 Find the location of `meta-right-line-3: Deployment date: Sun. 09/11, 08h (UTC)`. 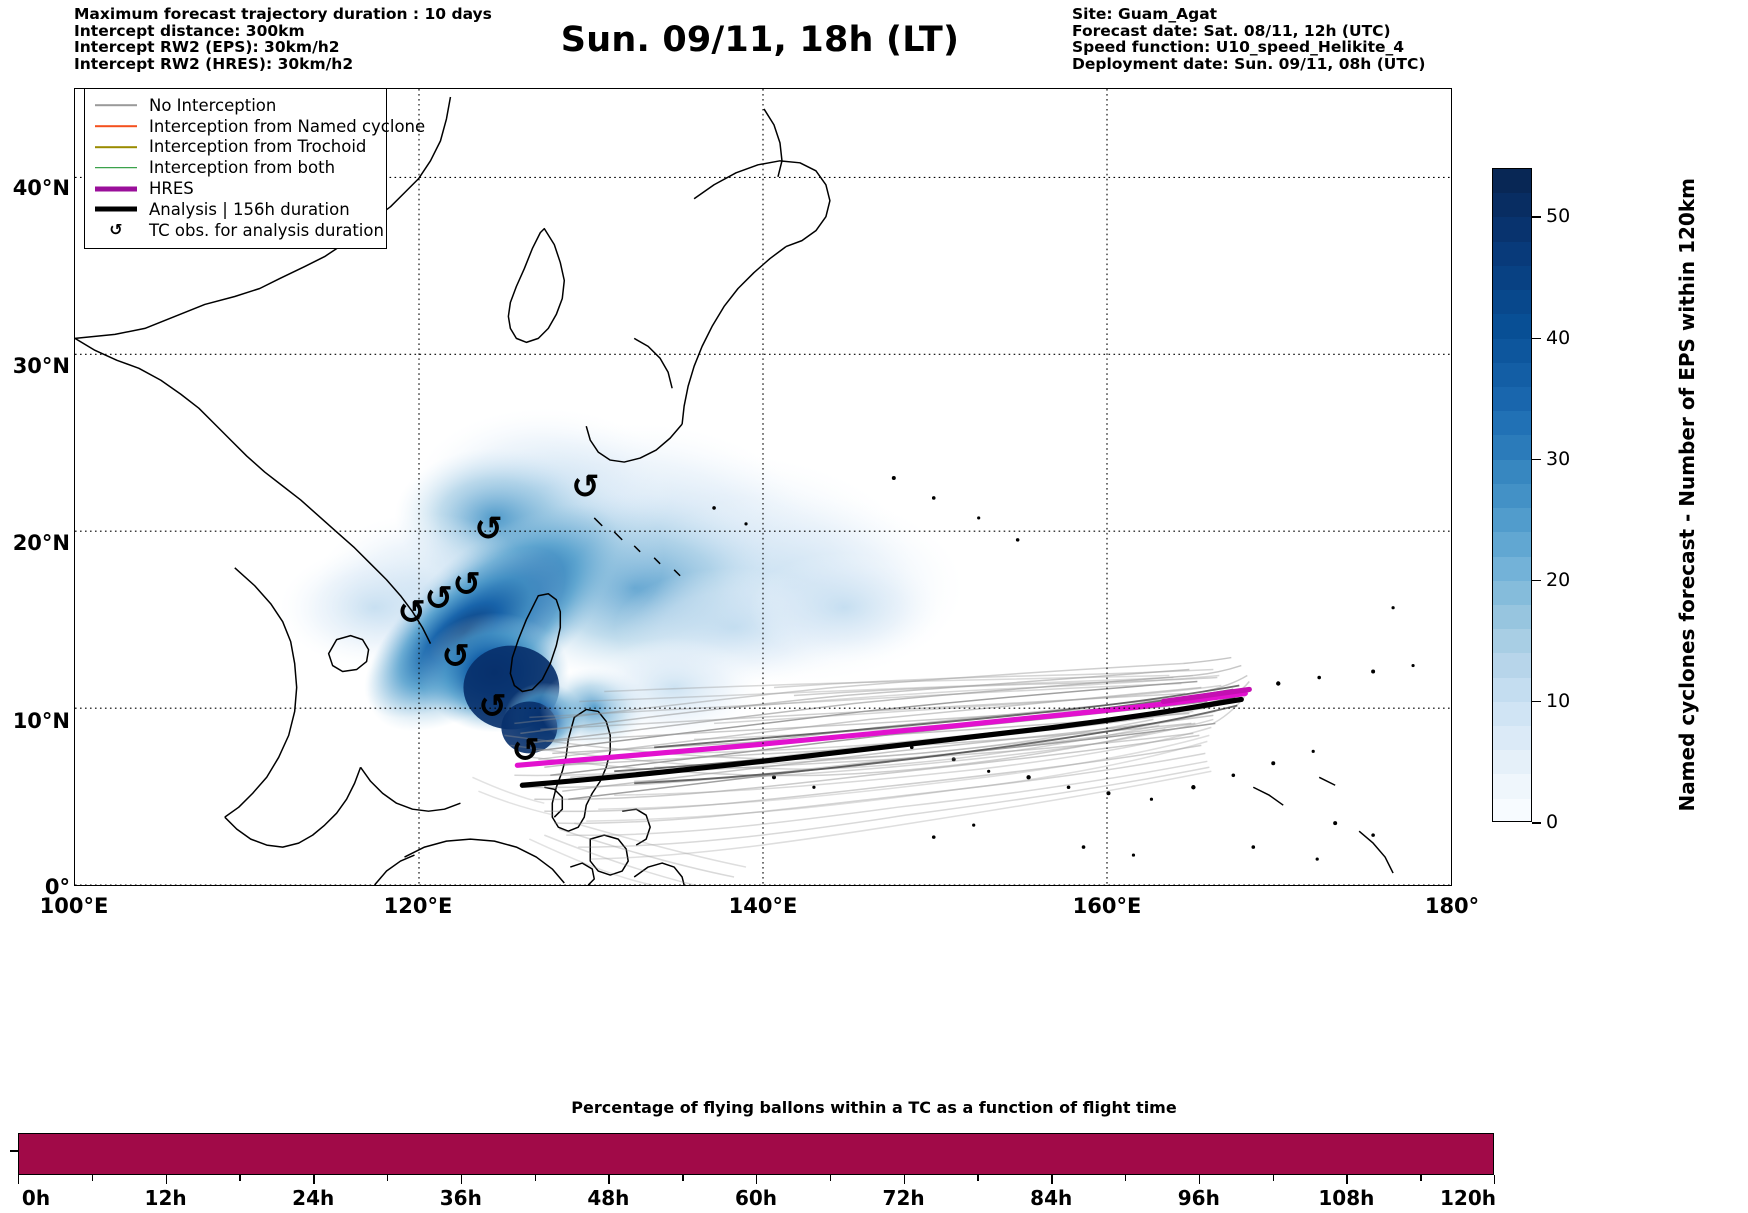

meta-right-line-3: Deployment date: Sun. 09/11, 08h (UTC) is located at coordinates (1249, 63).